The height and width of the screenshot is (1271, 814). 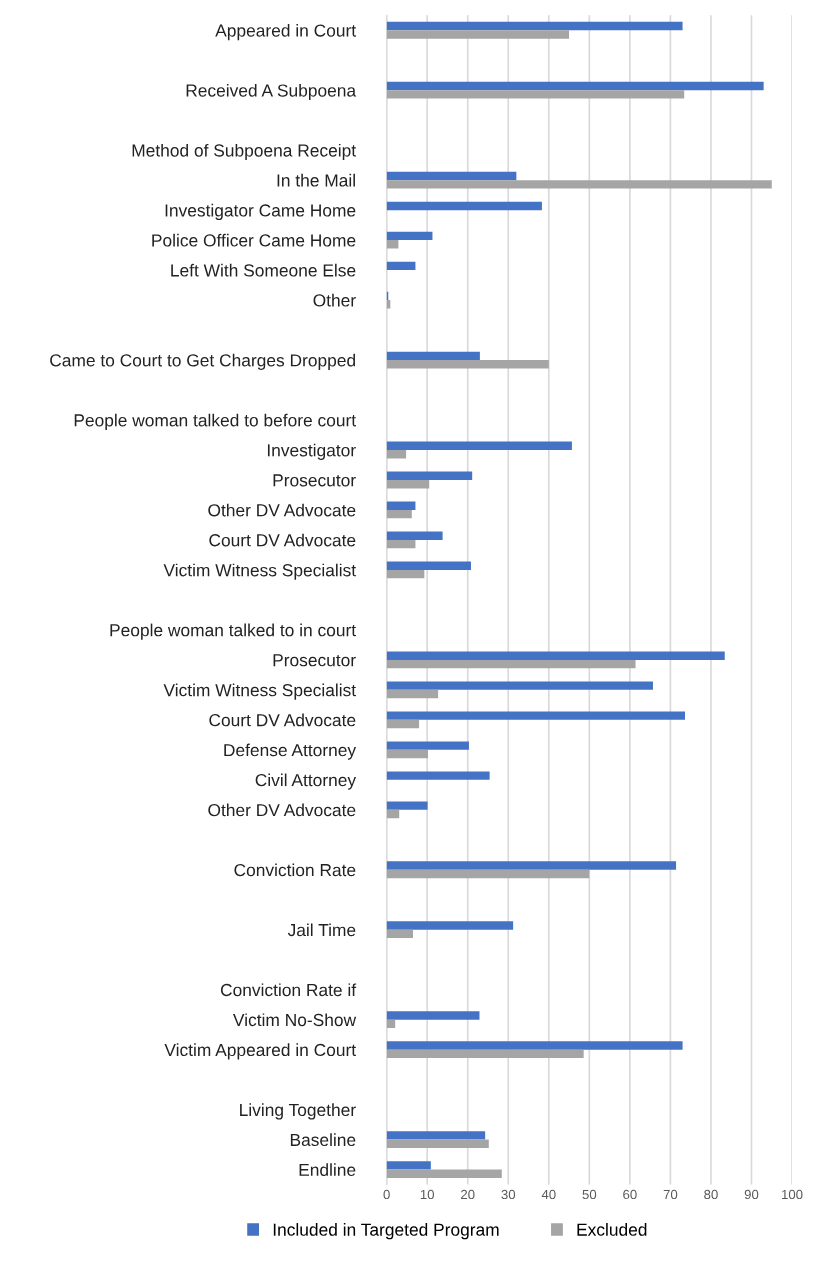 What do you see at coordinates (294, 1020) in the screenshot?
I see `y-tick-label: Victim No-Show` at bounding box center [294, 1020].